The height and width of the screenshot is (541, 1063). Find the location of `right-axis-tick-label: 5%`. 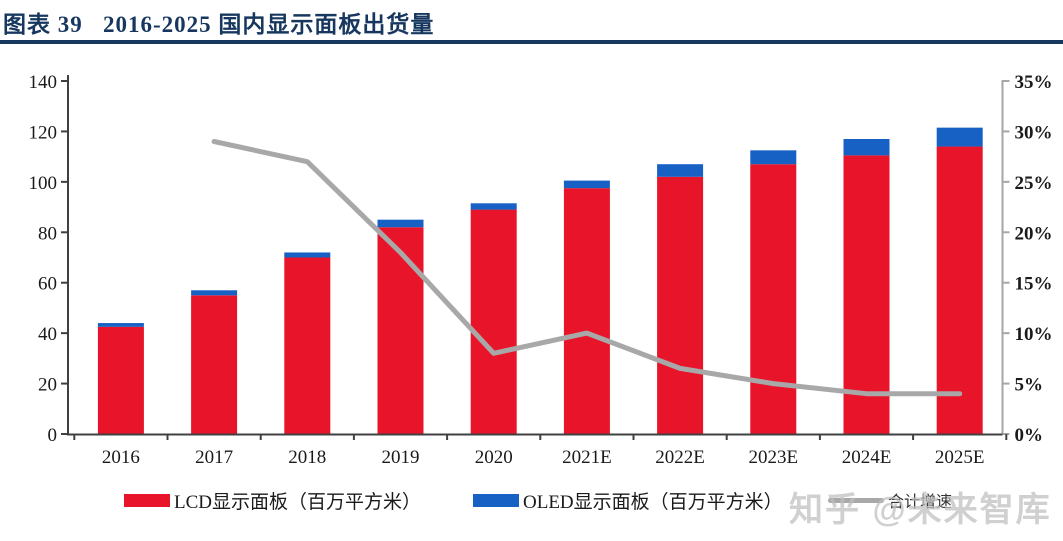

right-axis-tick-label: 5% is located at coordinates (1029, 385).